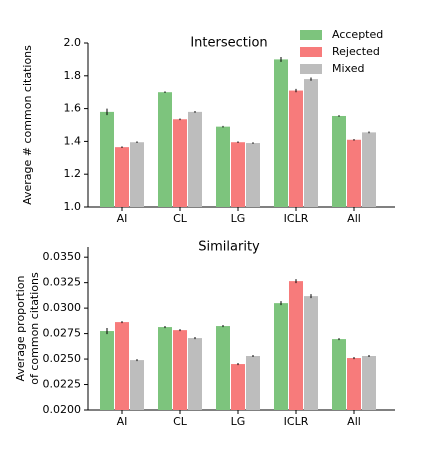 This screenshot has height=452, width=438. What do you see at coordinates (62, 358) in the screenshot?
I see `y-tick-label: 0.0250` at bounding box center [62, 358].